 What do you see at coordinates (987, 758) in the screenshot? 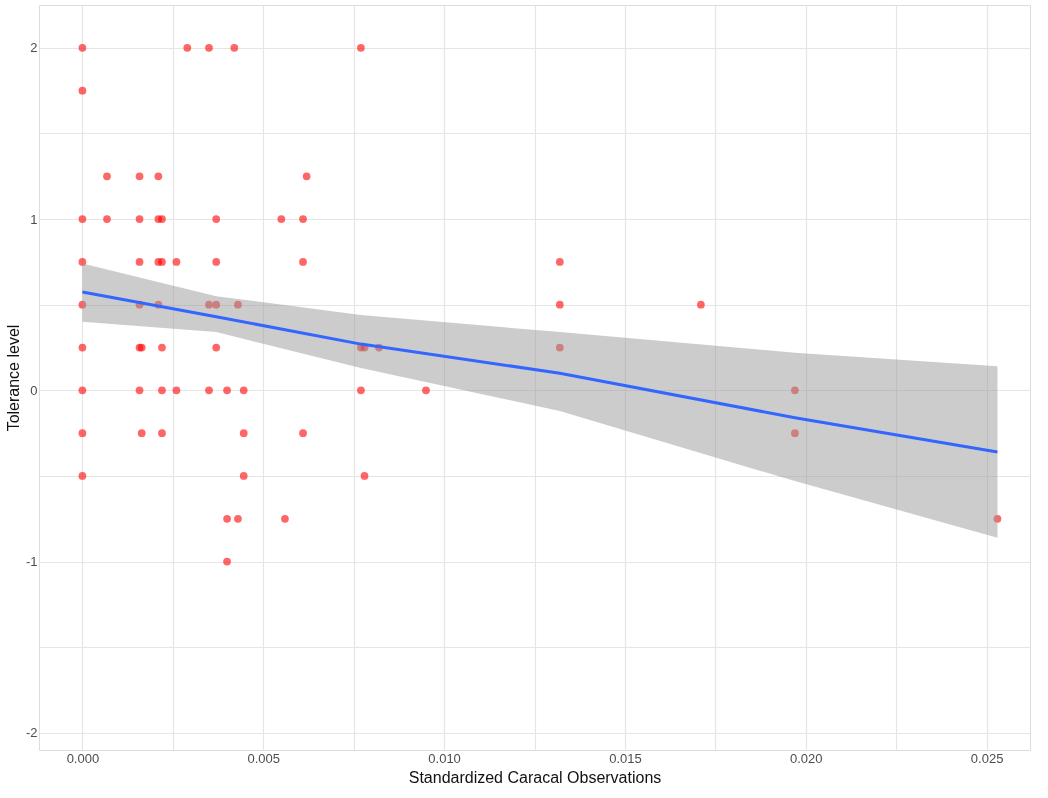
I see `x-tick-label: 0.025` at bounding box center [987, 758].